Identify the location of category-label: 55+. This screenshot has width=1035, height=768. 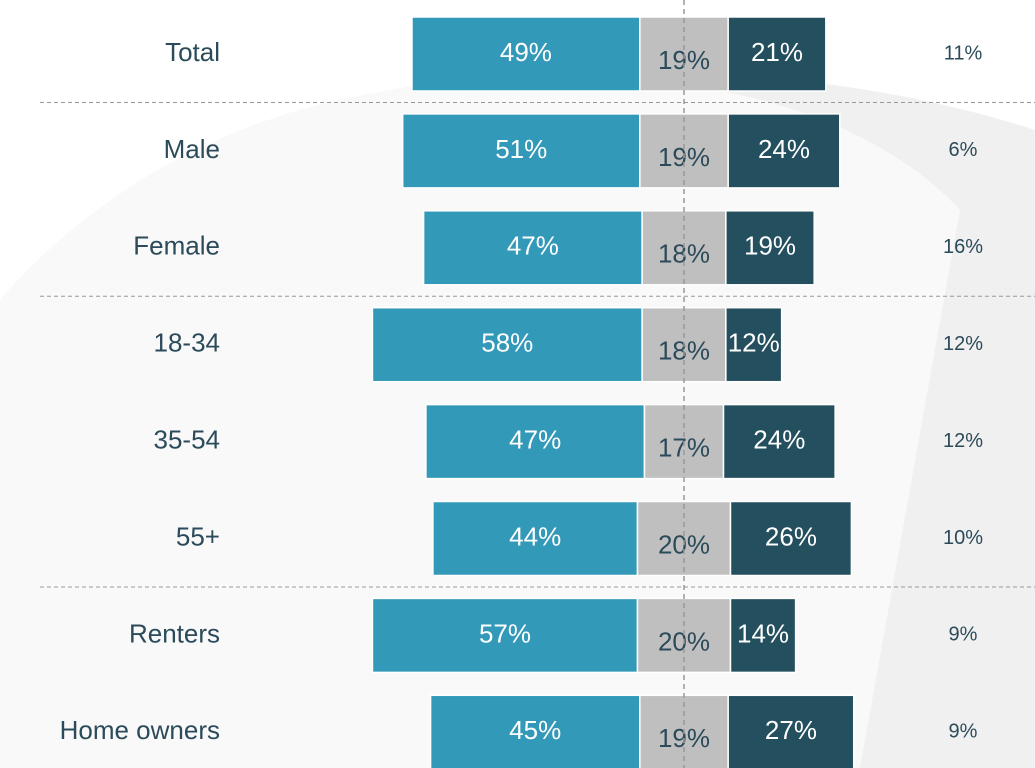
(198, 536).